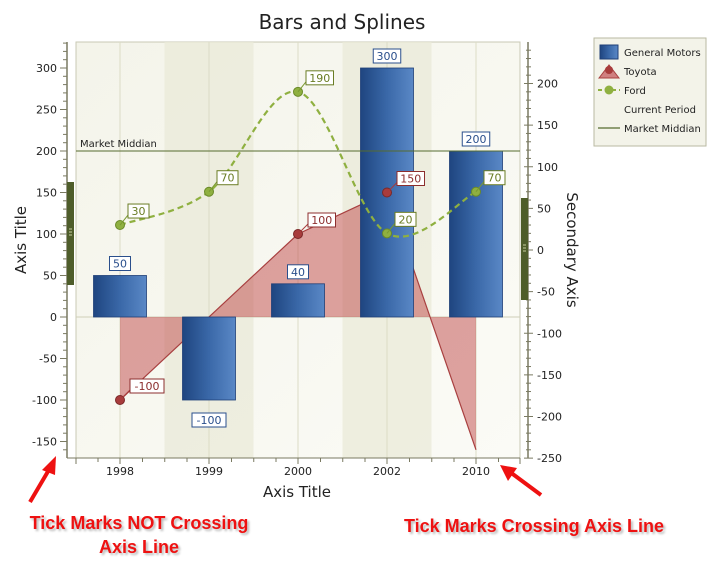 This screenshot has width=715, height=579. I want to click on y-tick-label: 300, so click(46, 68).